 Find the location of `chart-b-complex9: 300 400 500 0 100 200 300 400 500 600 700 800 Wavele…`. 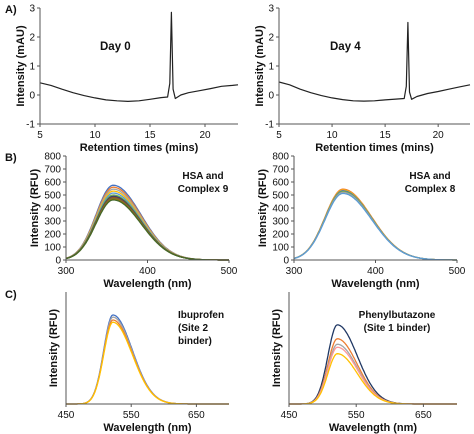

chart-b-complex9: 300 400 500 0 100 200 300 400 500 600 700 800 Wavele… is located at coordinates (133, 221).